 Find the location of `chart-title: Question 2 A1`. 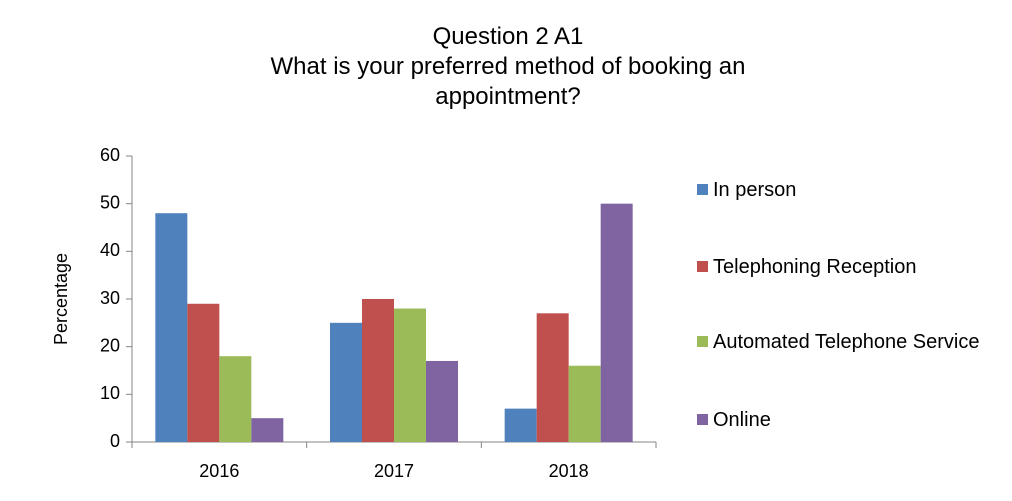

chart-title: Question 2 A1 is located at coordinates (508, 36).